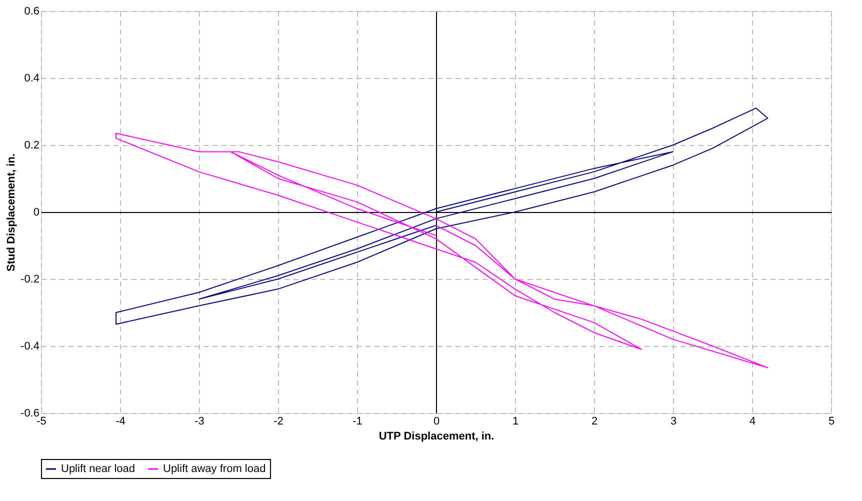 The image size is (862, 501). I want to click on y-tick-label: 0.6, so click(32, 12).